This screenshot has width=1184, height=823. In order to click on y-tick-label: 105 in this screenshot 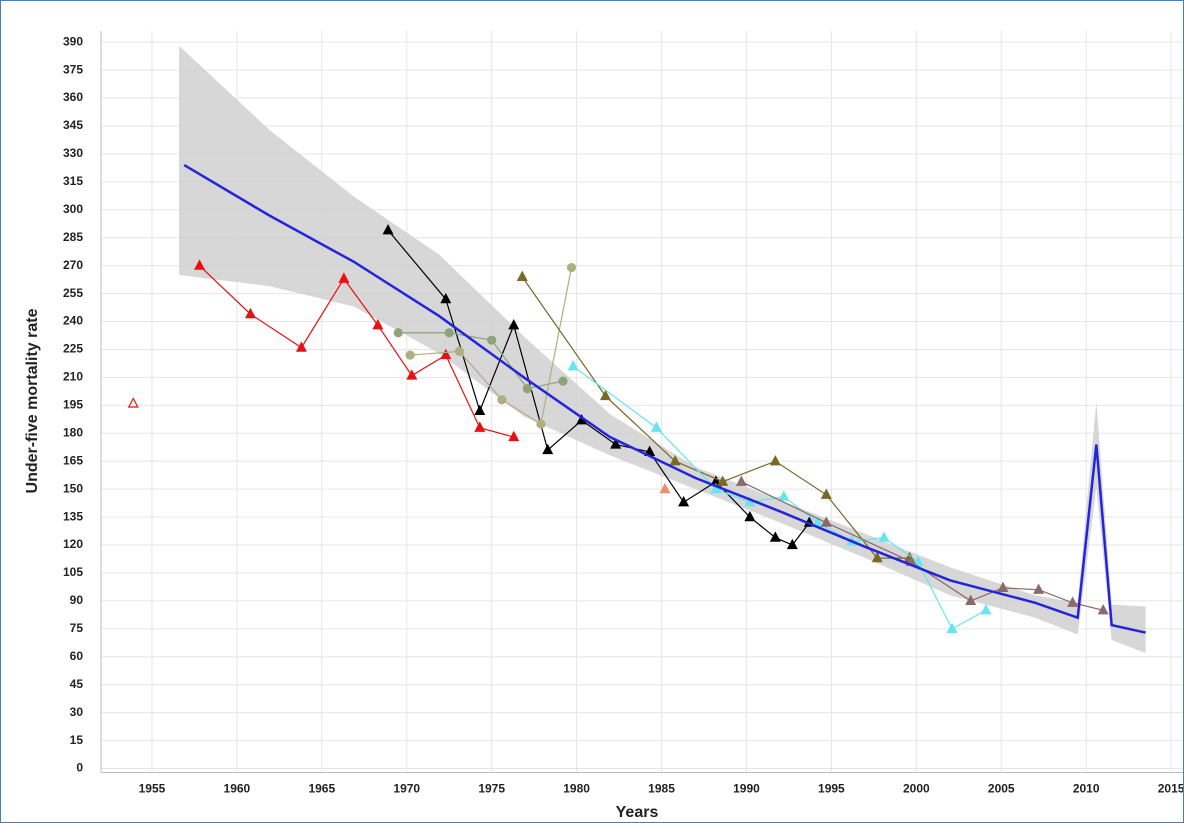, I will do `click(73, 572)`.